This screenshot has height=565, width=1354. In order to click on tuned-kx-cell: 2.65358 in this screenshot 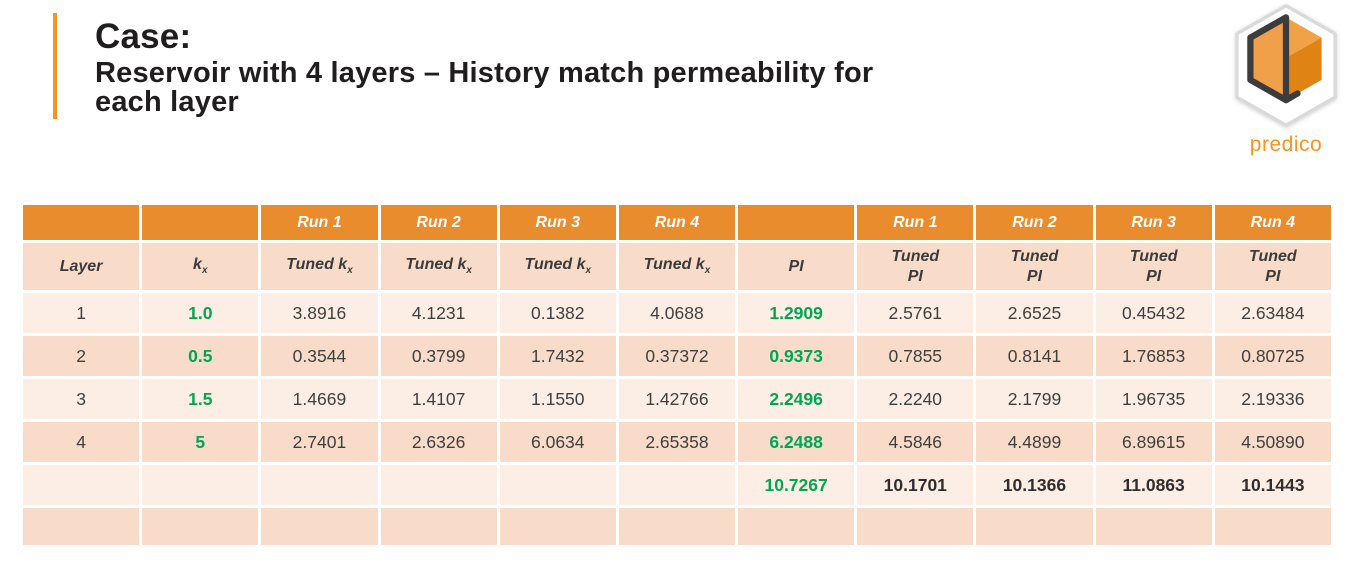, I will do `click(677, 442)`.